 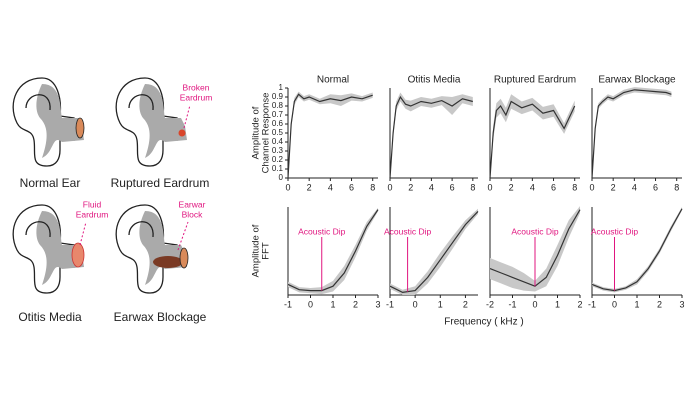 I want to click on y-axis-label: Channel Response, so click(x=266, y=133).